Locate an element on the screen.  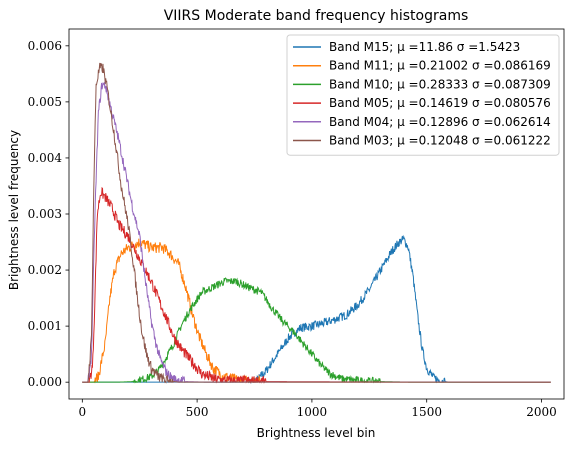
y-tick-label: 0.000 is located at coordinates (45, 382).